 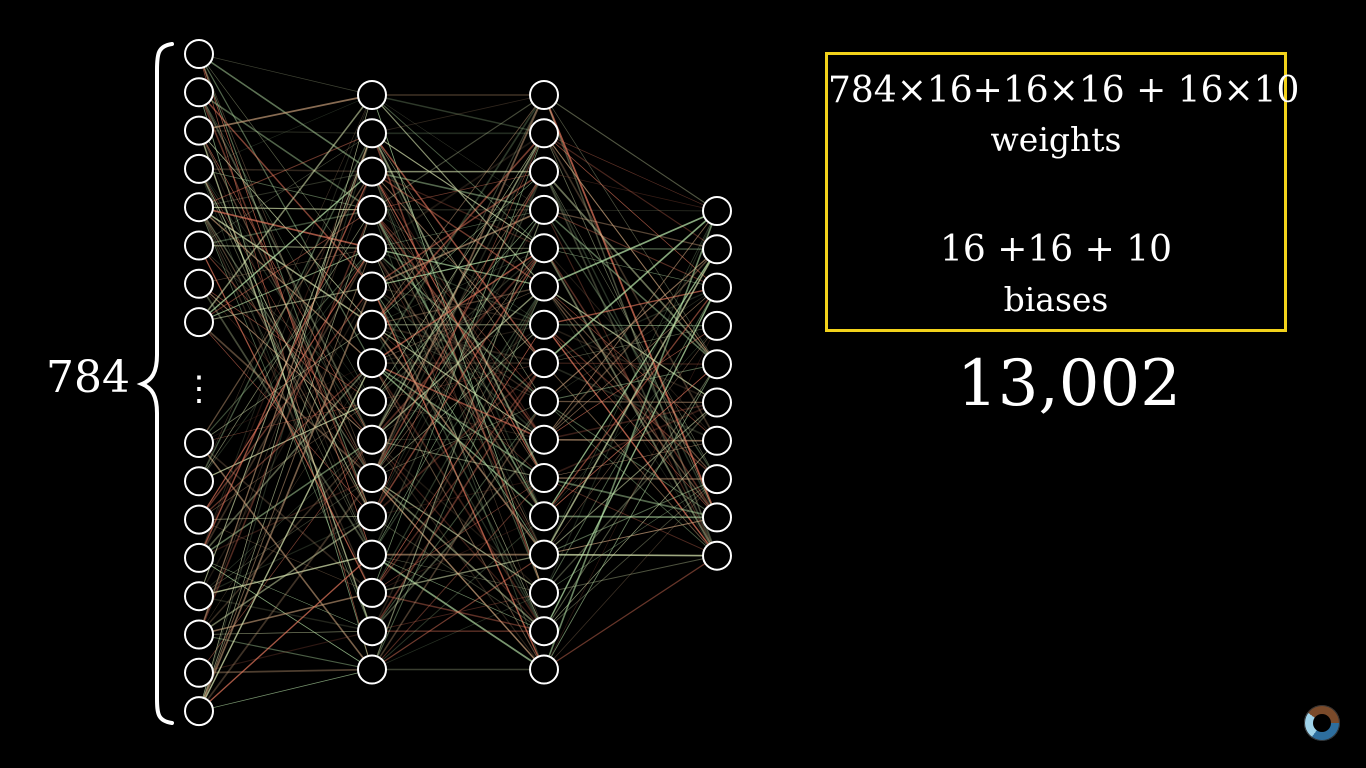 What do you see at coordinates (1056, 249) in the screenshot?
I see `biases-formula: 16 +16 + 10` at bounding box center [1056, 249].